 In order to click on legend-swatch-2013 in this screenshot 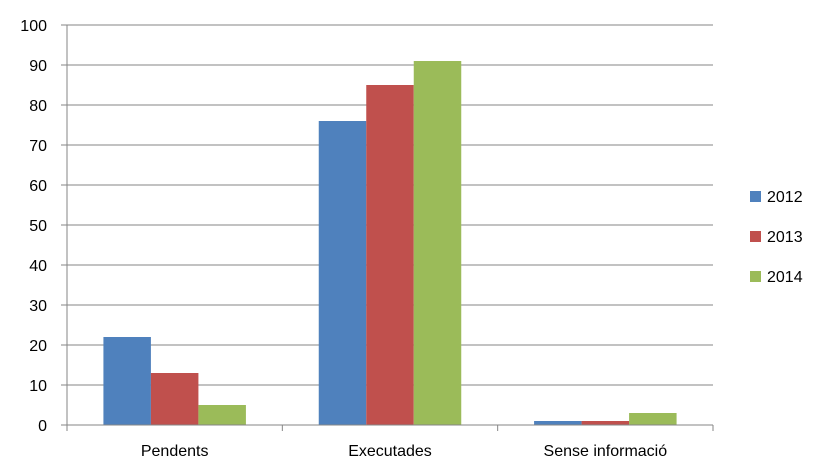, I will do `click(755, 236)`.